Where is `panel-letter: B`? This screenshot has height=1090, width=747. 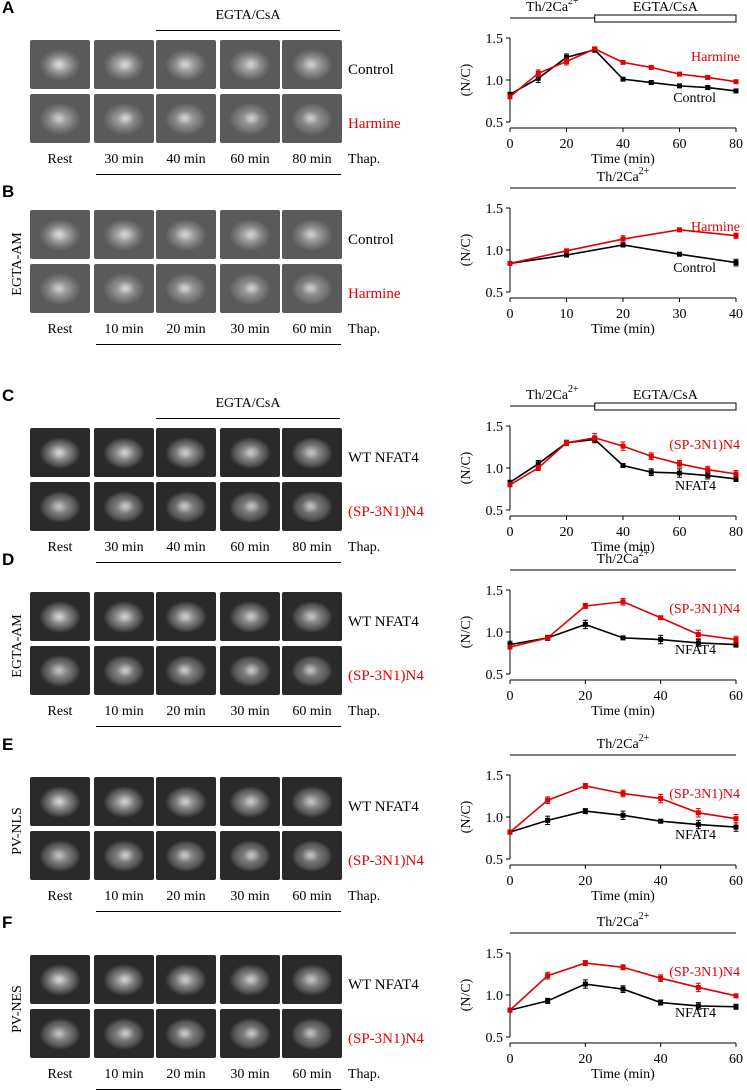 panel-letter: B is located at coordinates (8, 191).